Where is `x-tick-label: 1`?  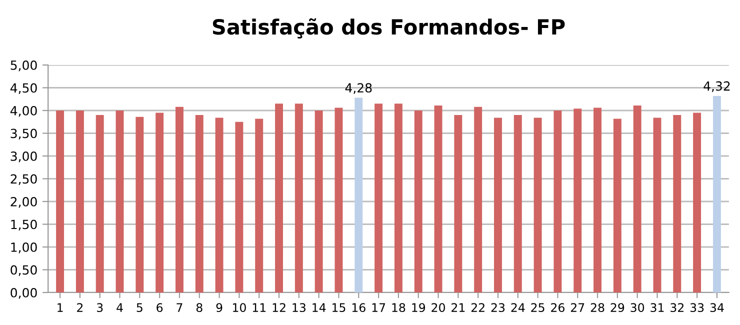 x-tick-label: 1 is located at coordinates (60, 307).